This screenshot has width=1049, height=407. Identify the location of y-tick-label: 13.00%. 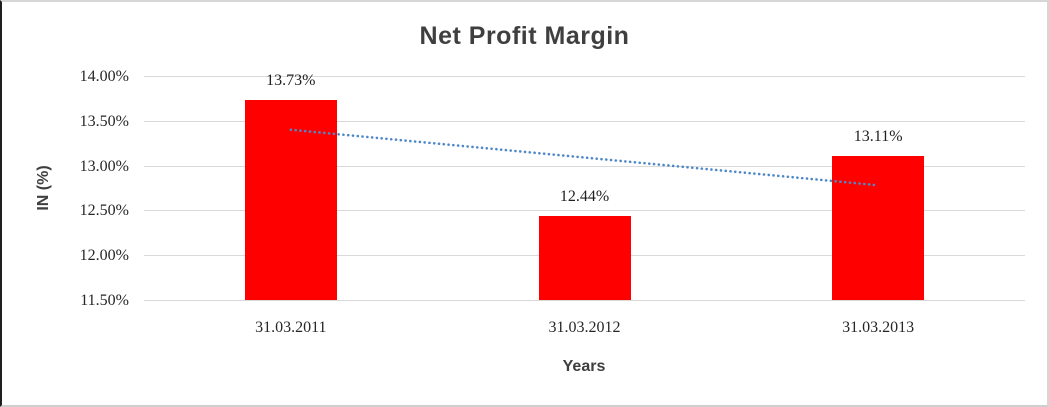
(104, 166).